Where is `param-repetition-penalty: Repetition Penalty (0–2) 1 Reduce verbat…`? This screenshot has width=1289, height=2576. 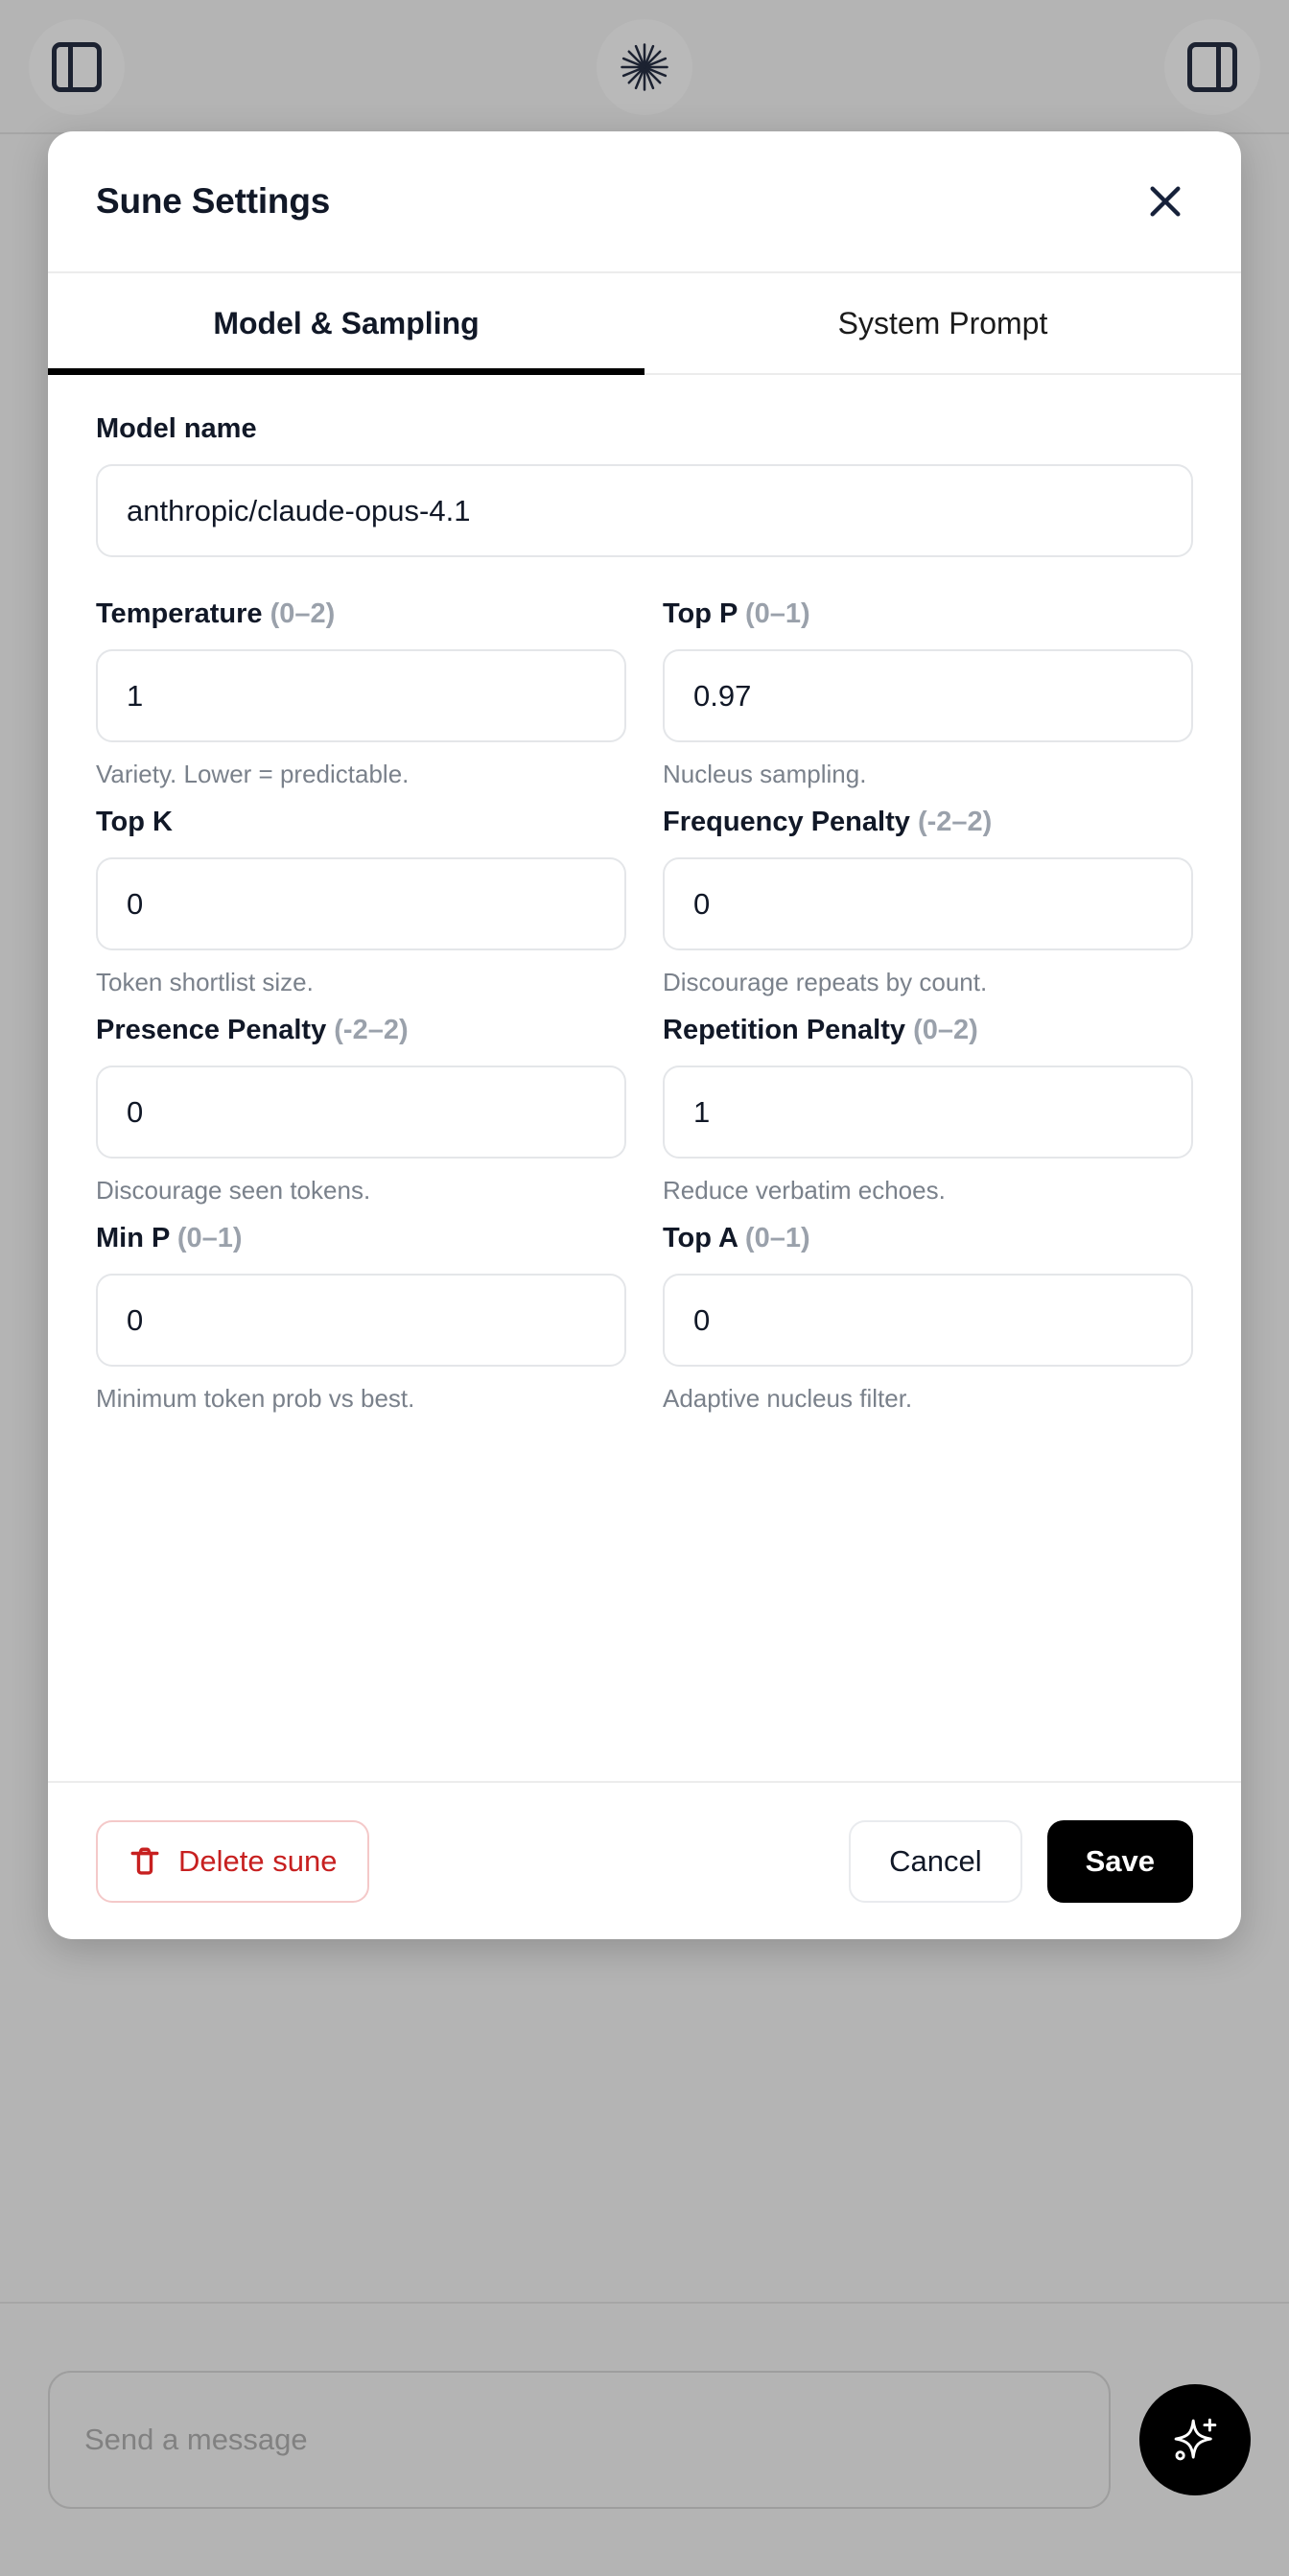 param-repetition-penalty: Repetition Penalty (0–2) 1 Reduce verbat… is located at coordinates (928, 1110).